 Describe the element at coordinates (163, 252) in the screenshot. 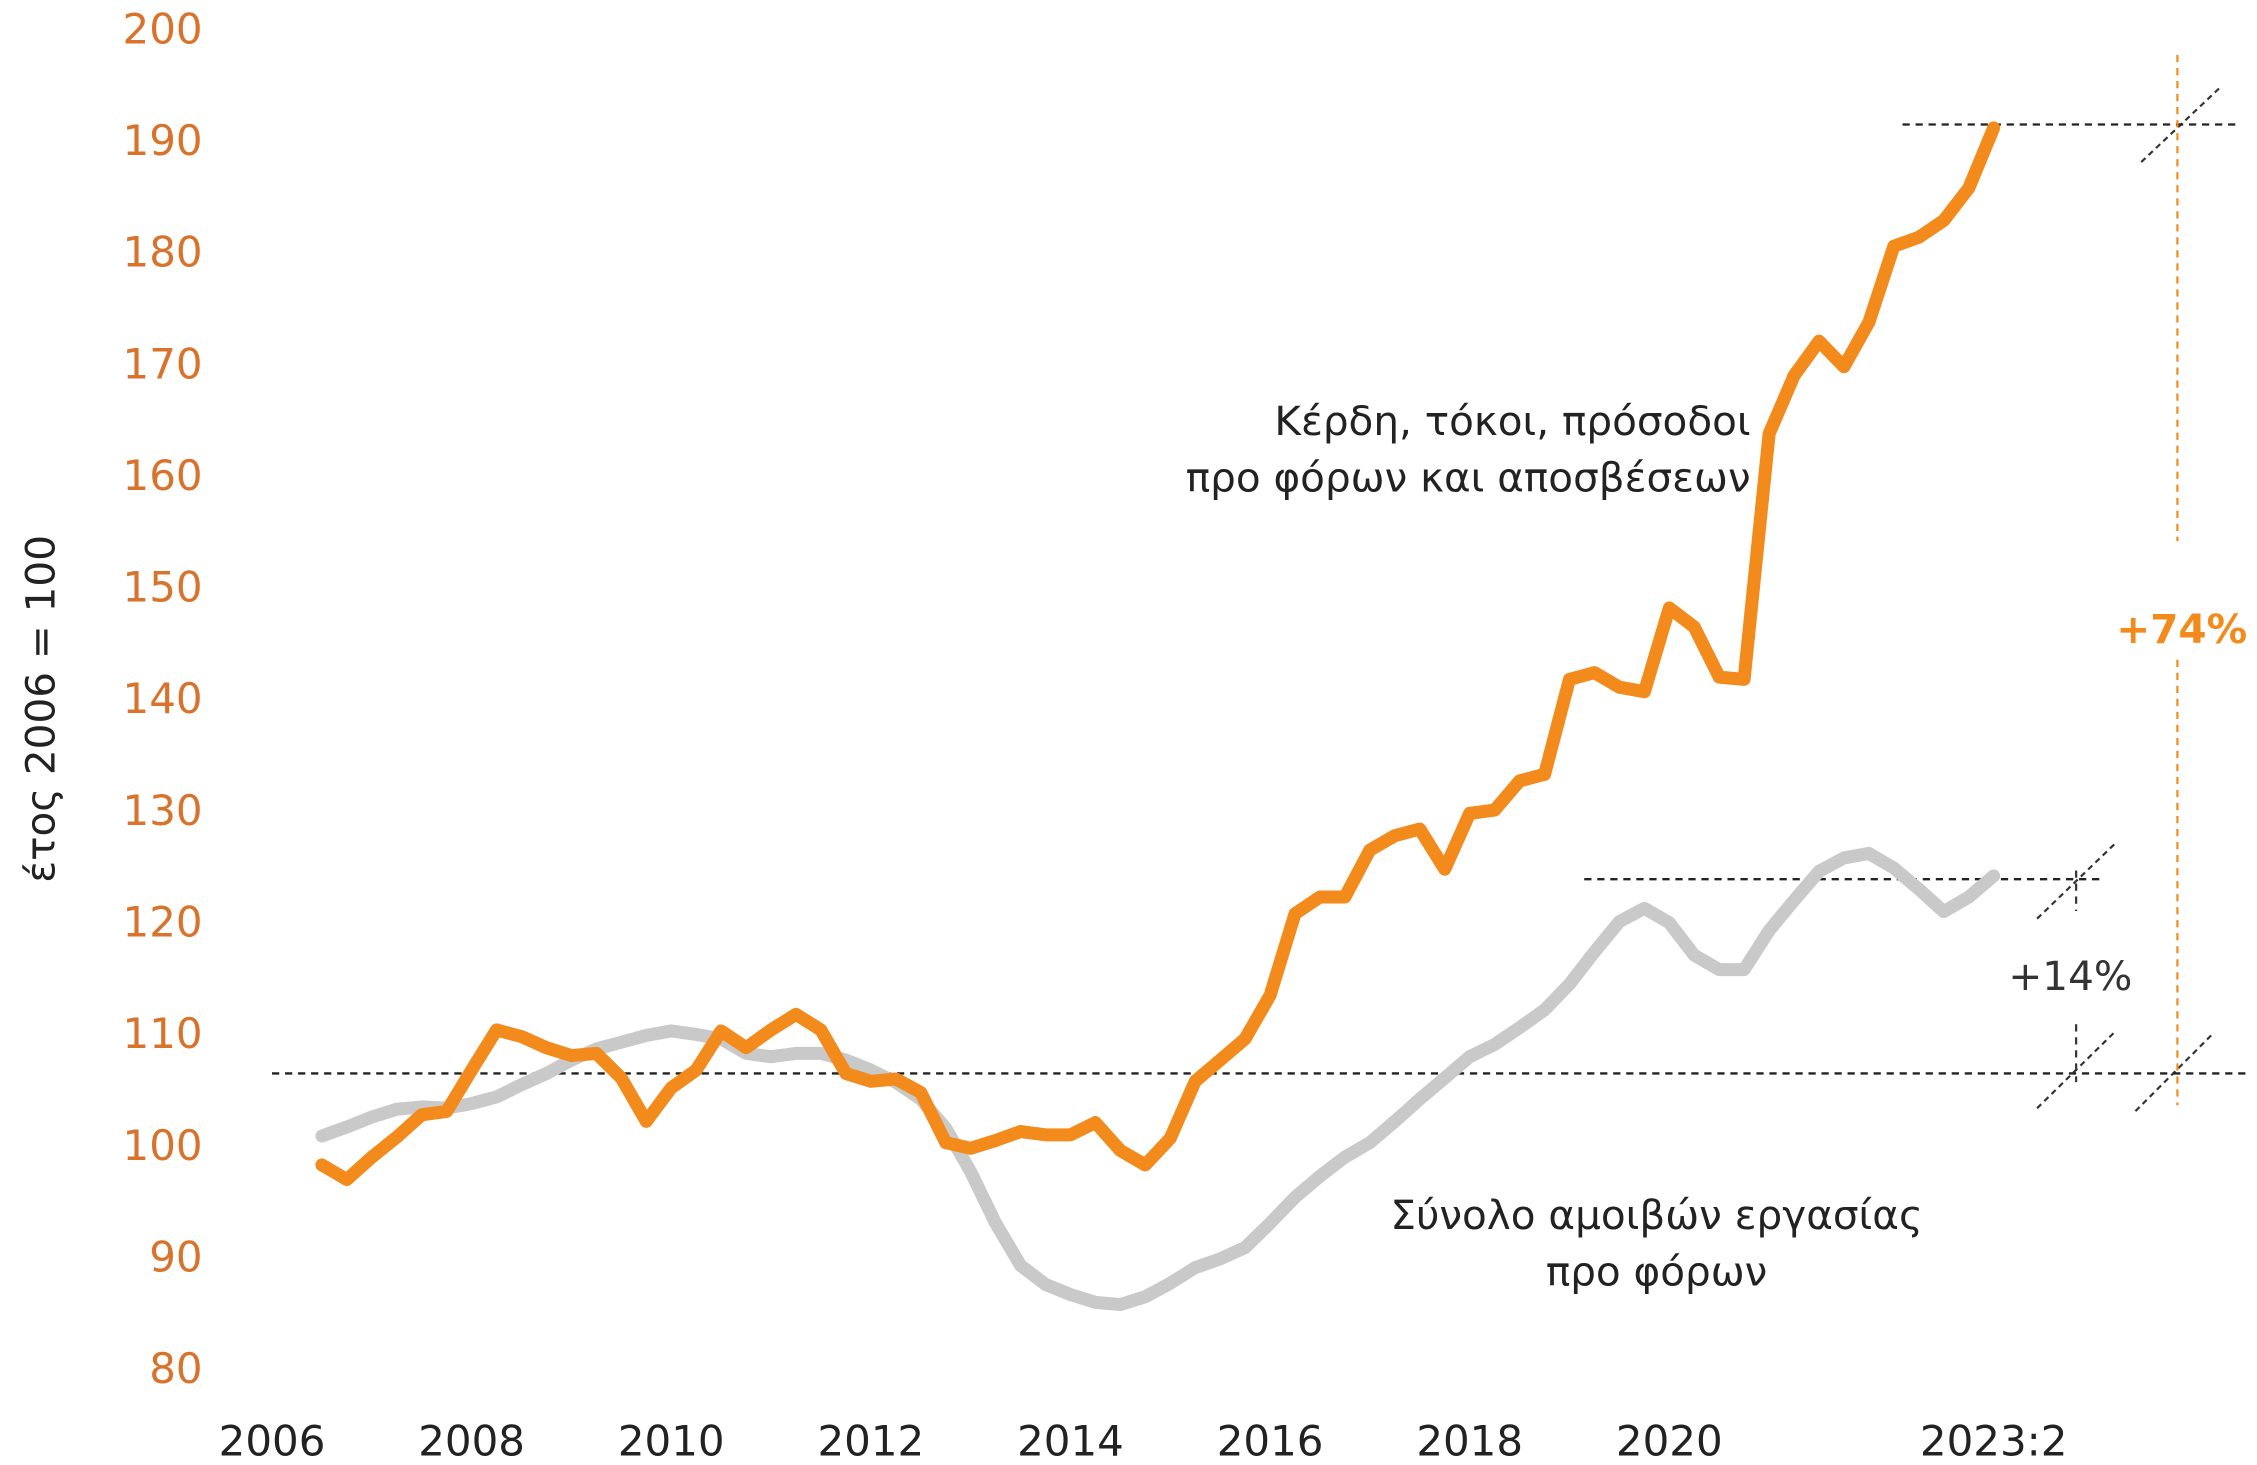

I see `y-tick-label: 180` at that location.